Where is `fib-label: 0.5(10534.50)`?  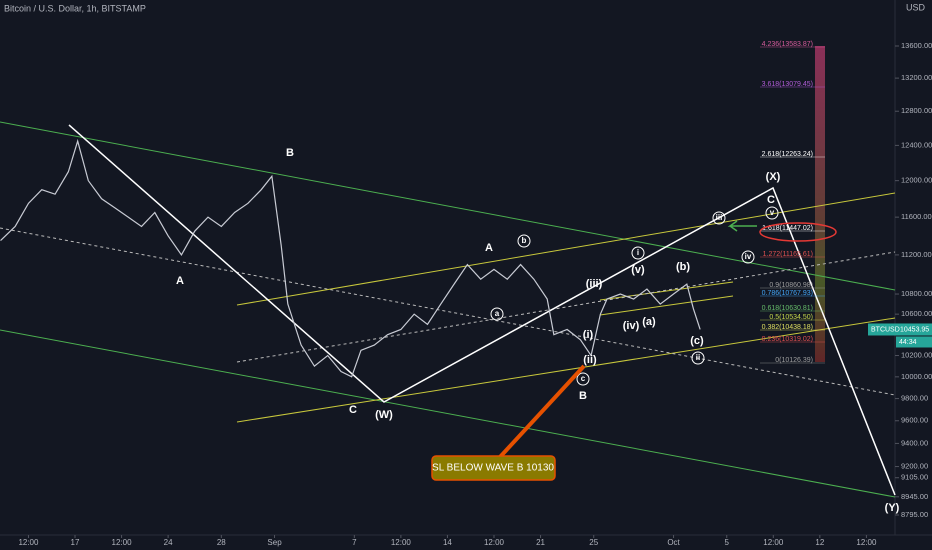
fib-label: 0.5(10534.50) is located at coordinates (791, 317).